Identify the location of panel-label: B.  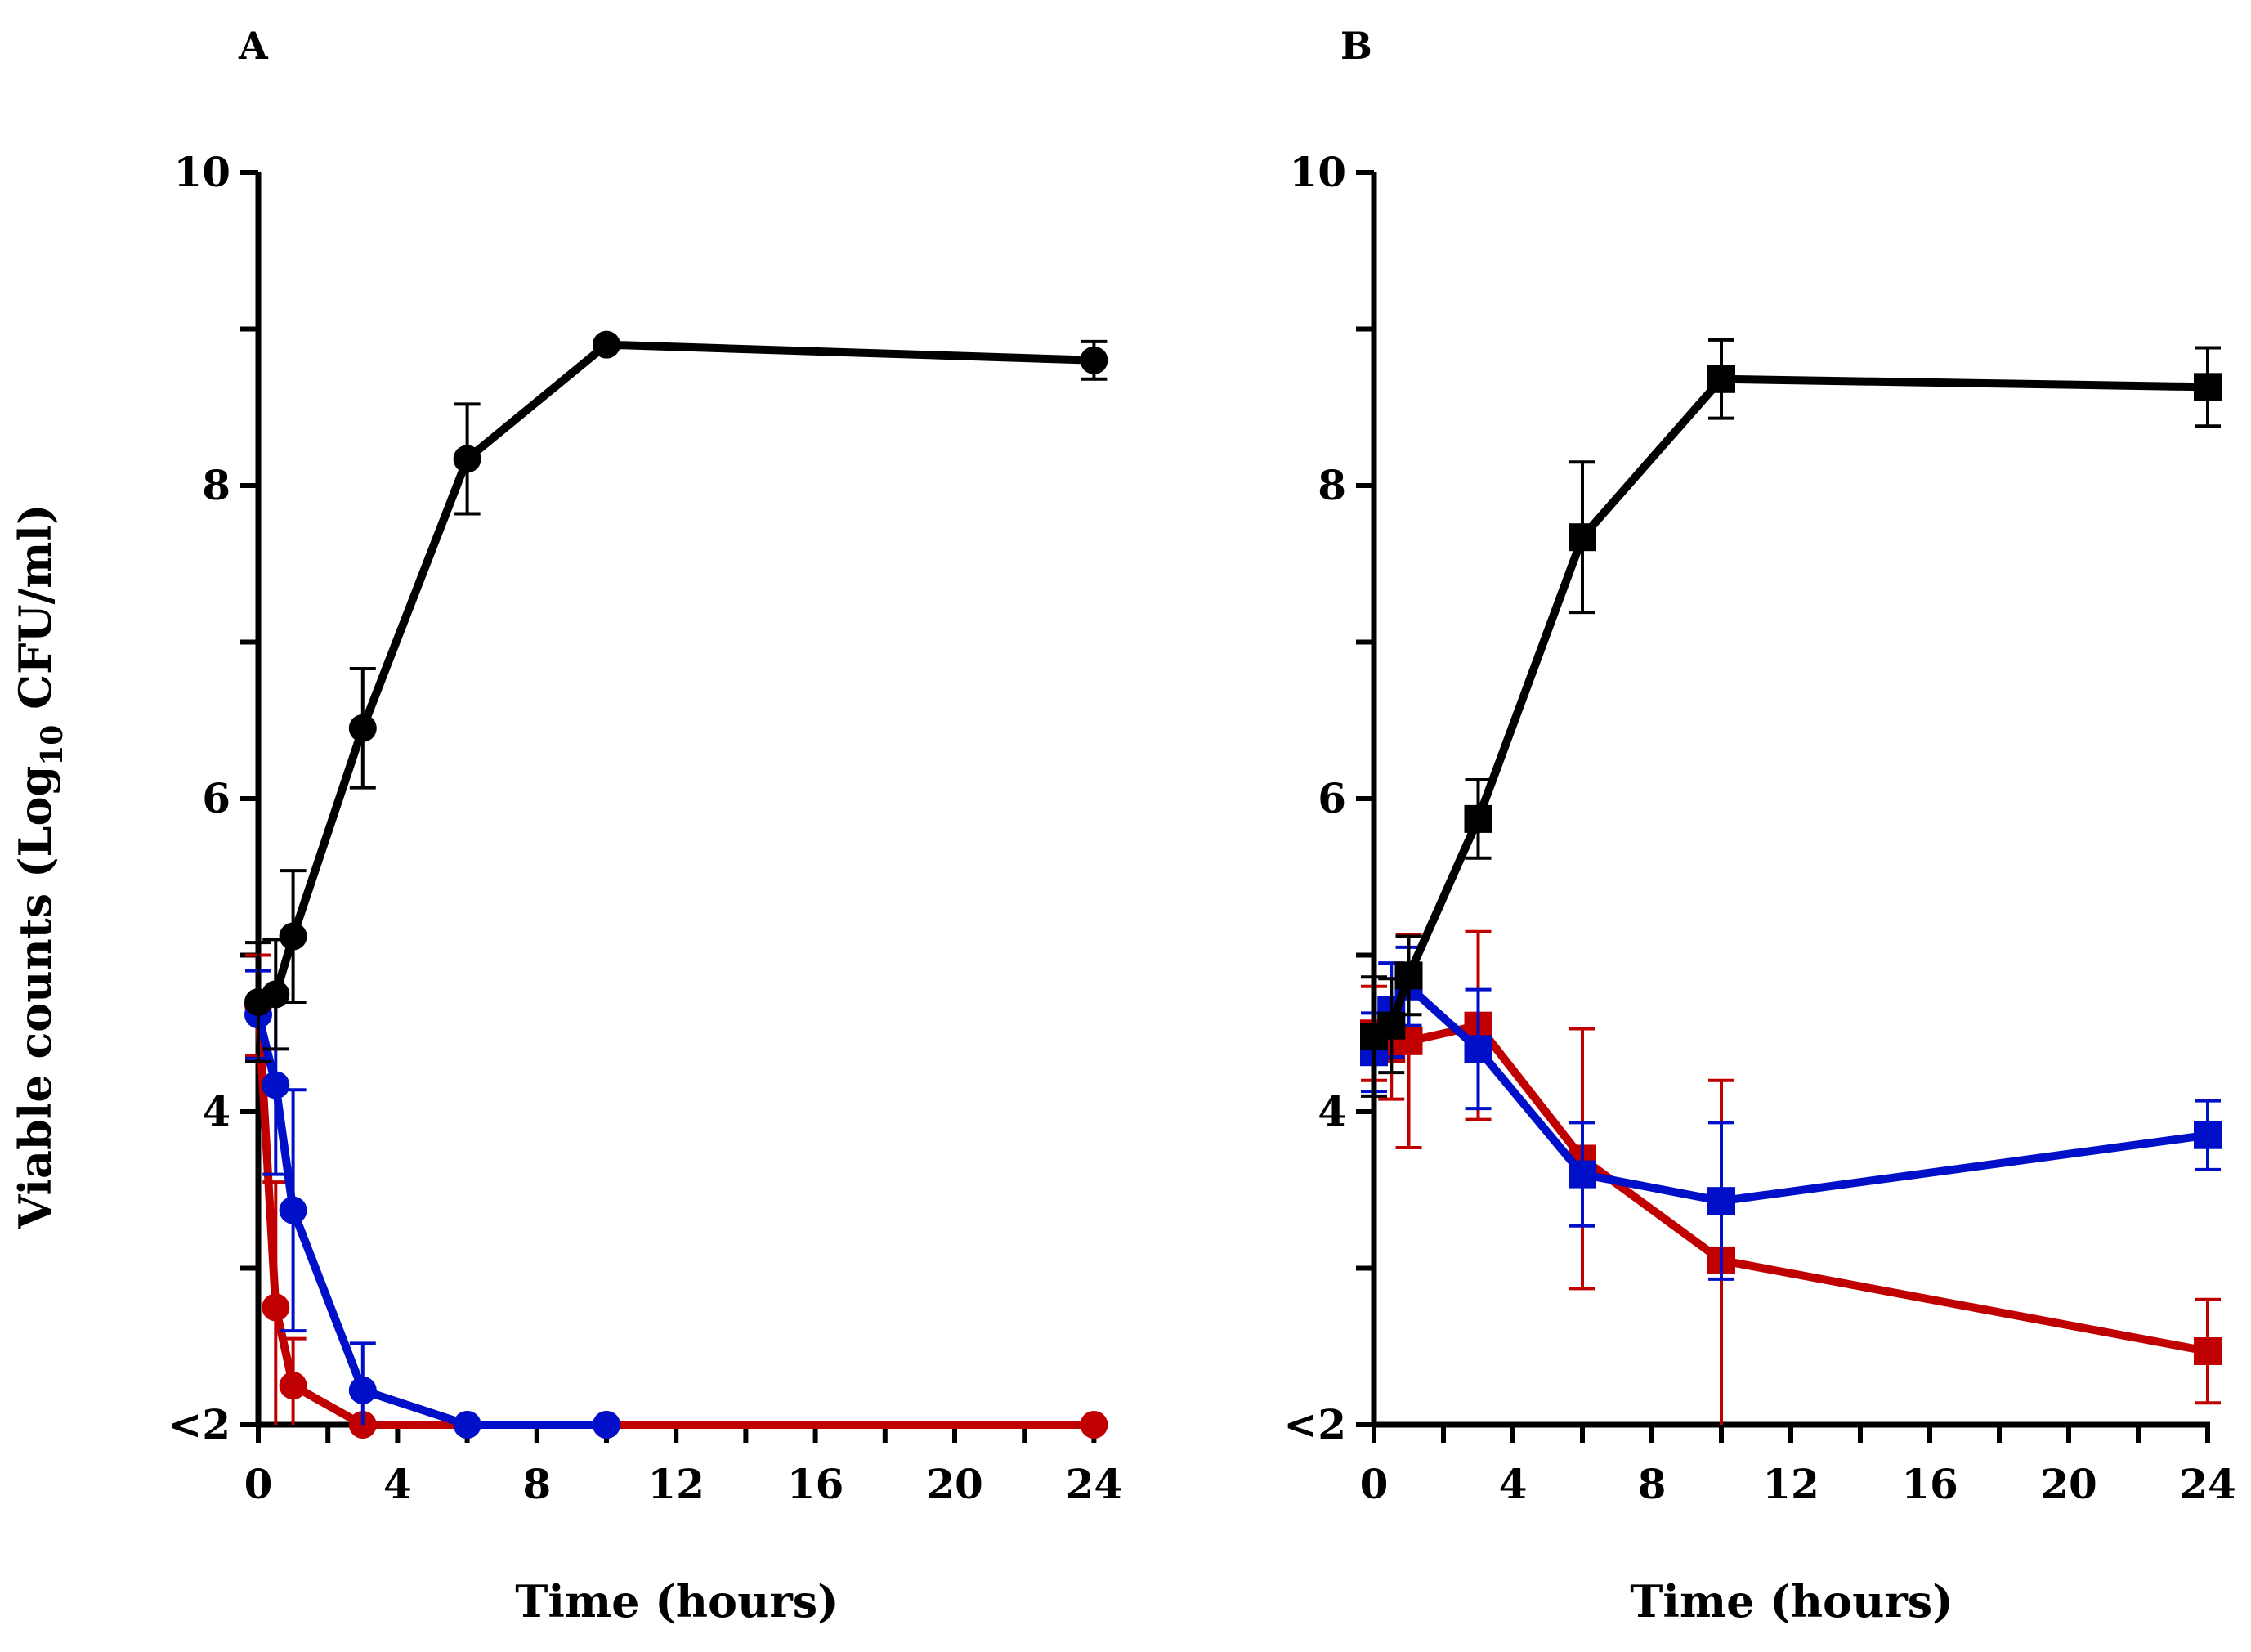
(1356, 46).